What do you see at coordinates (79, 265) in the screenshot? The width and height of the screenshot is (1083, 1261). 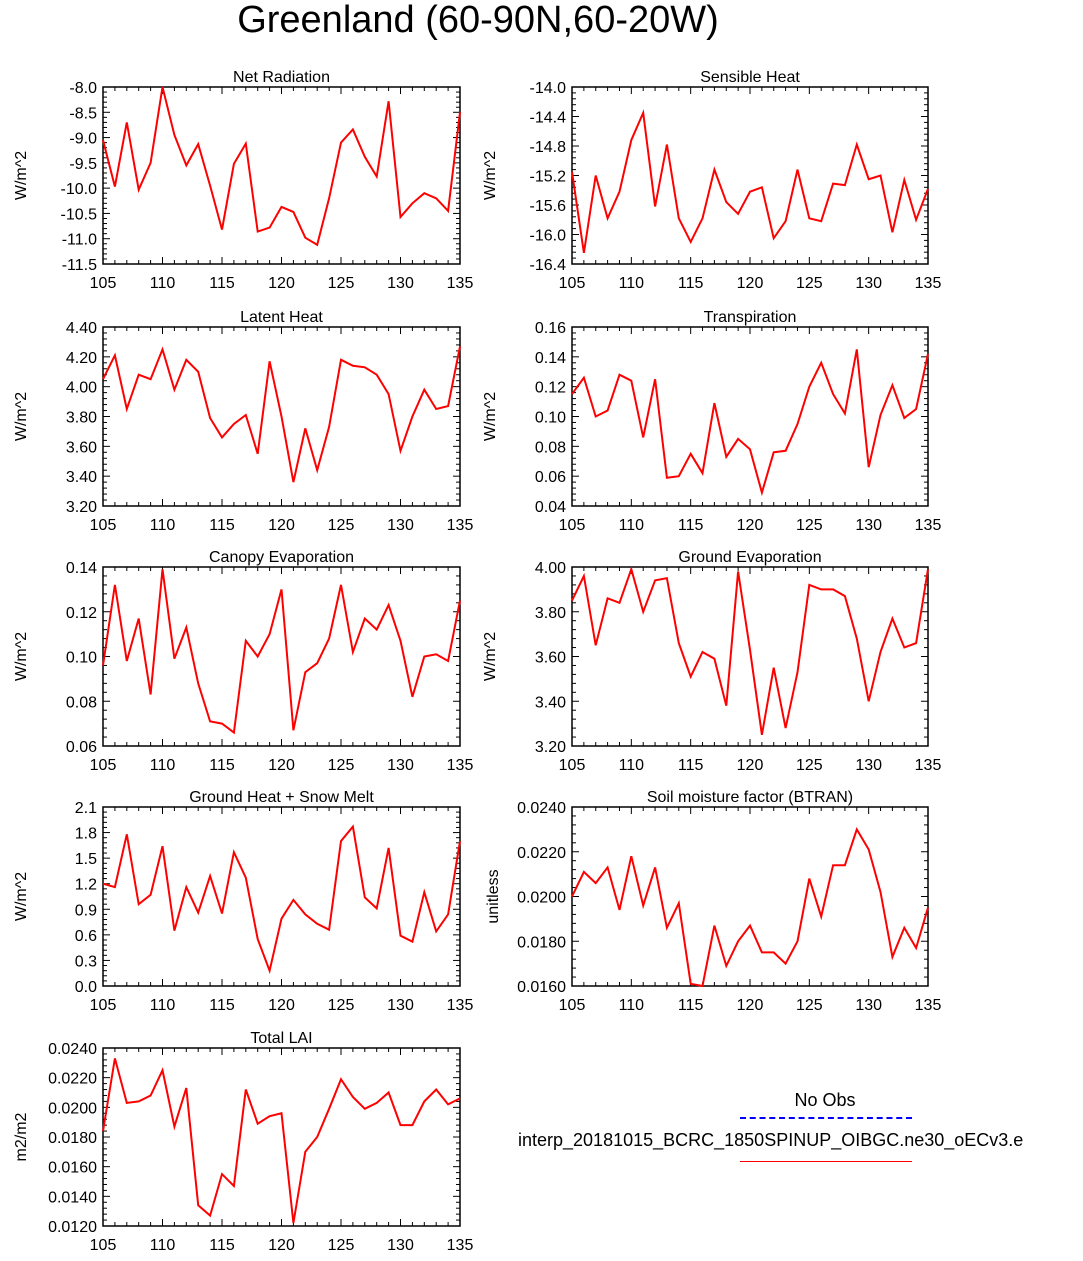 I see `y-tick-label: -11.5` at bounding box center [79, 265].